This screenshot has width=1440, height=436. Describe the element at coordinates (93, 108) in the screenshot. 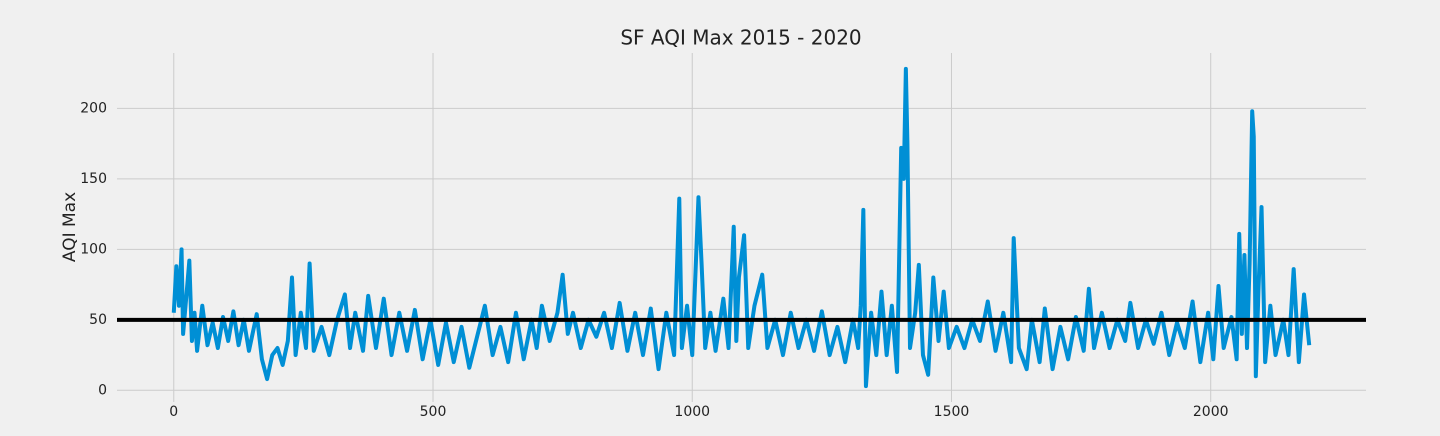

I see `y-tick-label: 200` at that location.